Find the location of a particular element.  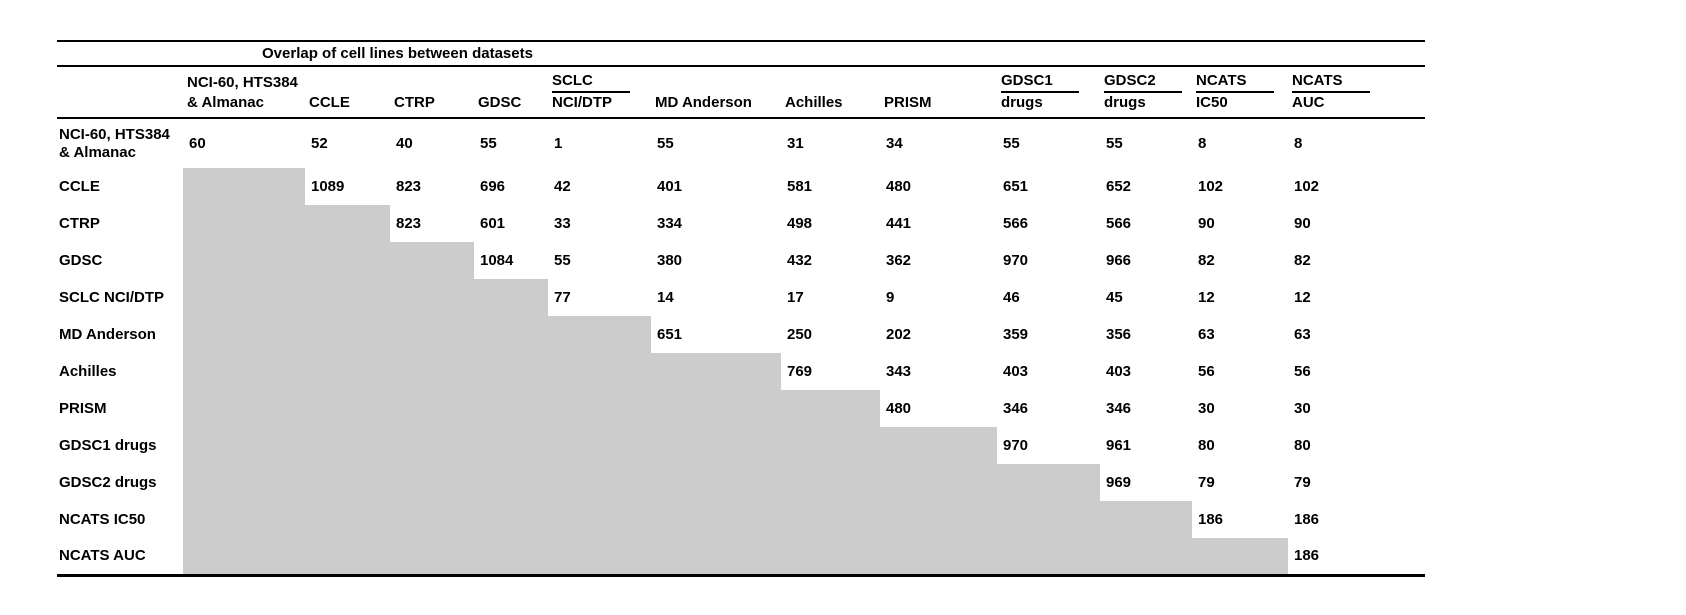

column-header-line2: AUC is located at coordinates (1308, 102).